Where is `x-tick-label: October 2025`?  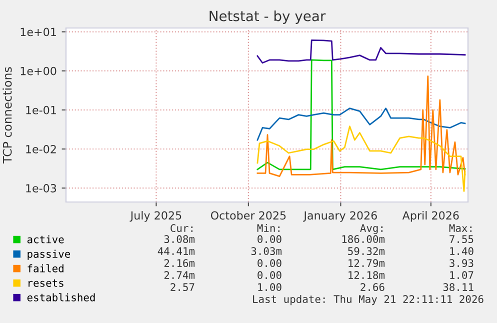 x-tick-label: October 2025 is located at coordinates (248, 215).